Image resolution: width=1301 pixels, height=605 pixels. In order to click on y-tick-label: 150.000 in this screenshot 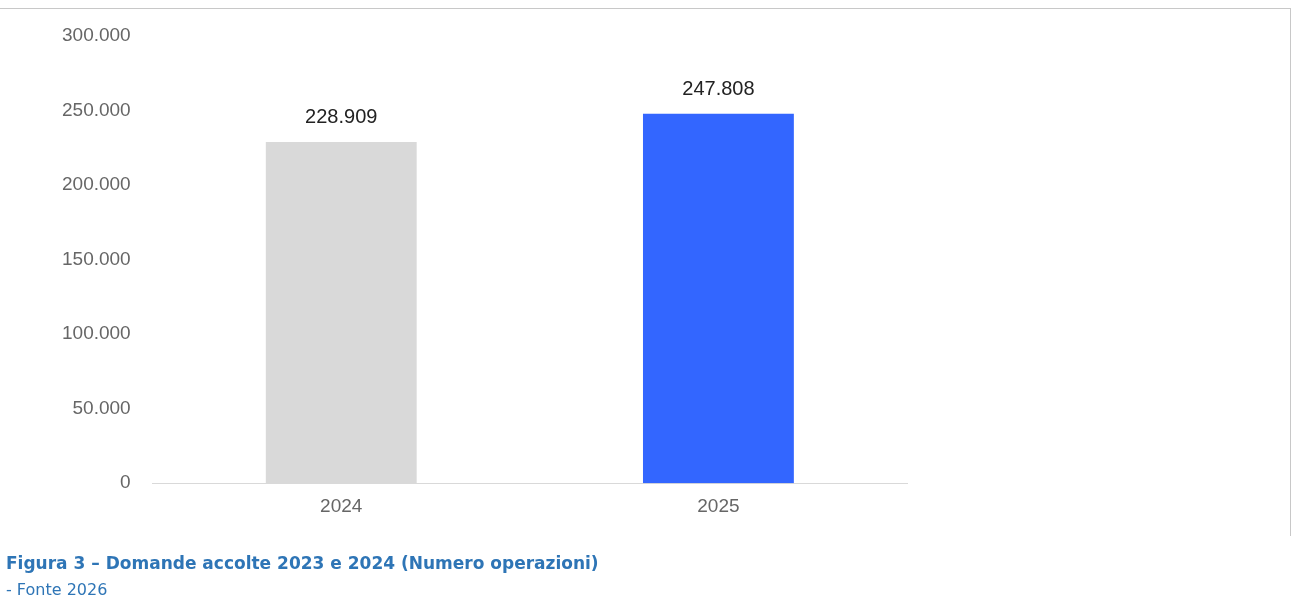, I will do `click(96, 258)`.